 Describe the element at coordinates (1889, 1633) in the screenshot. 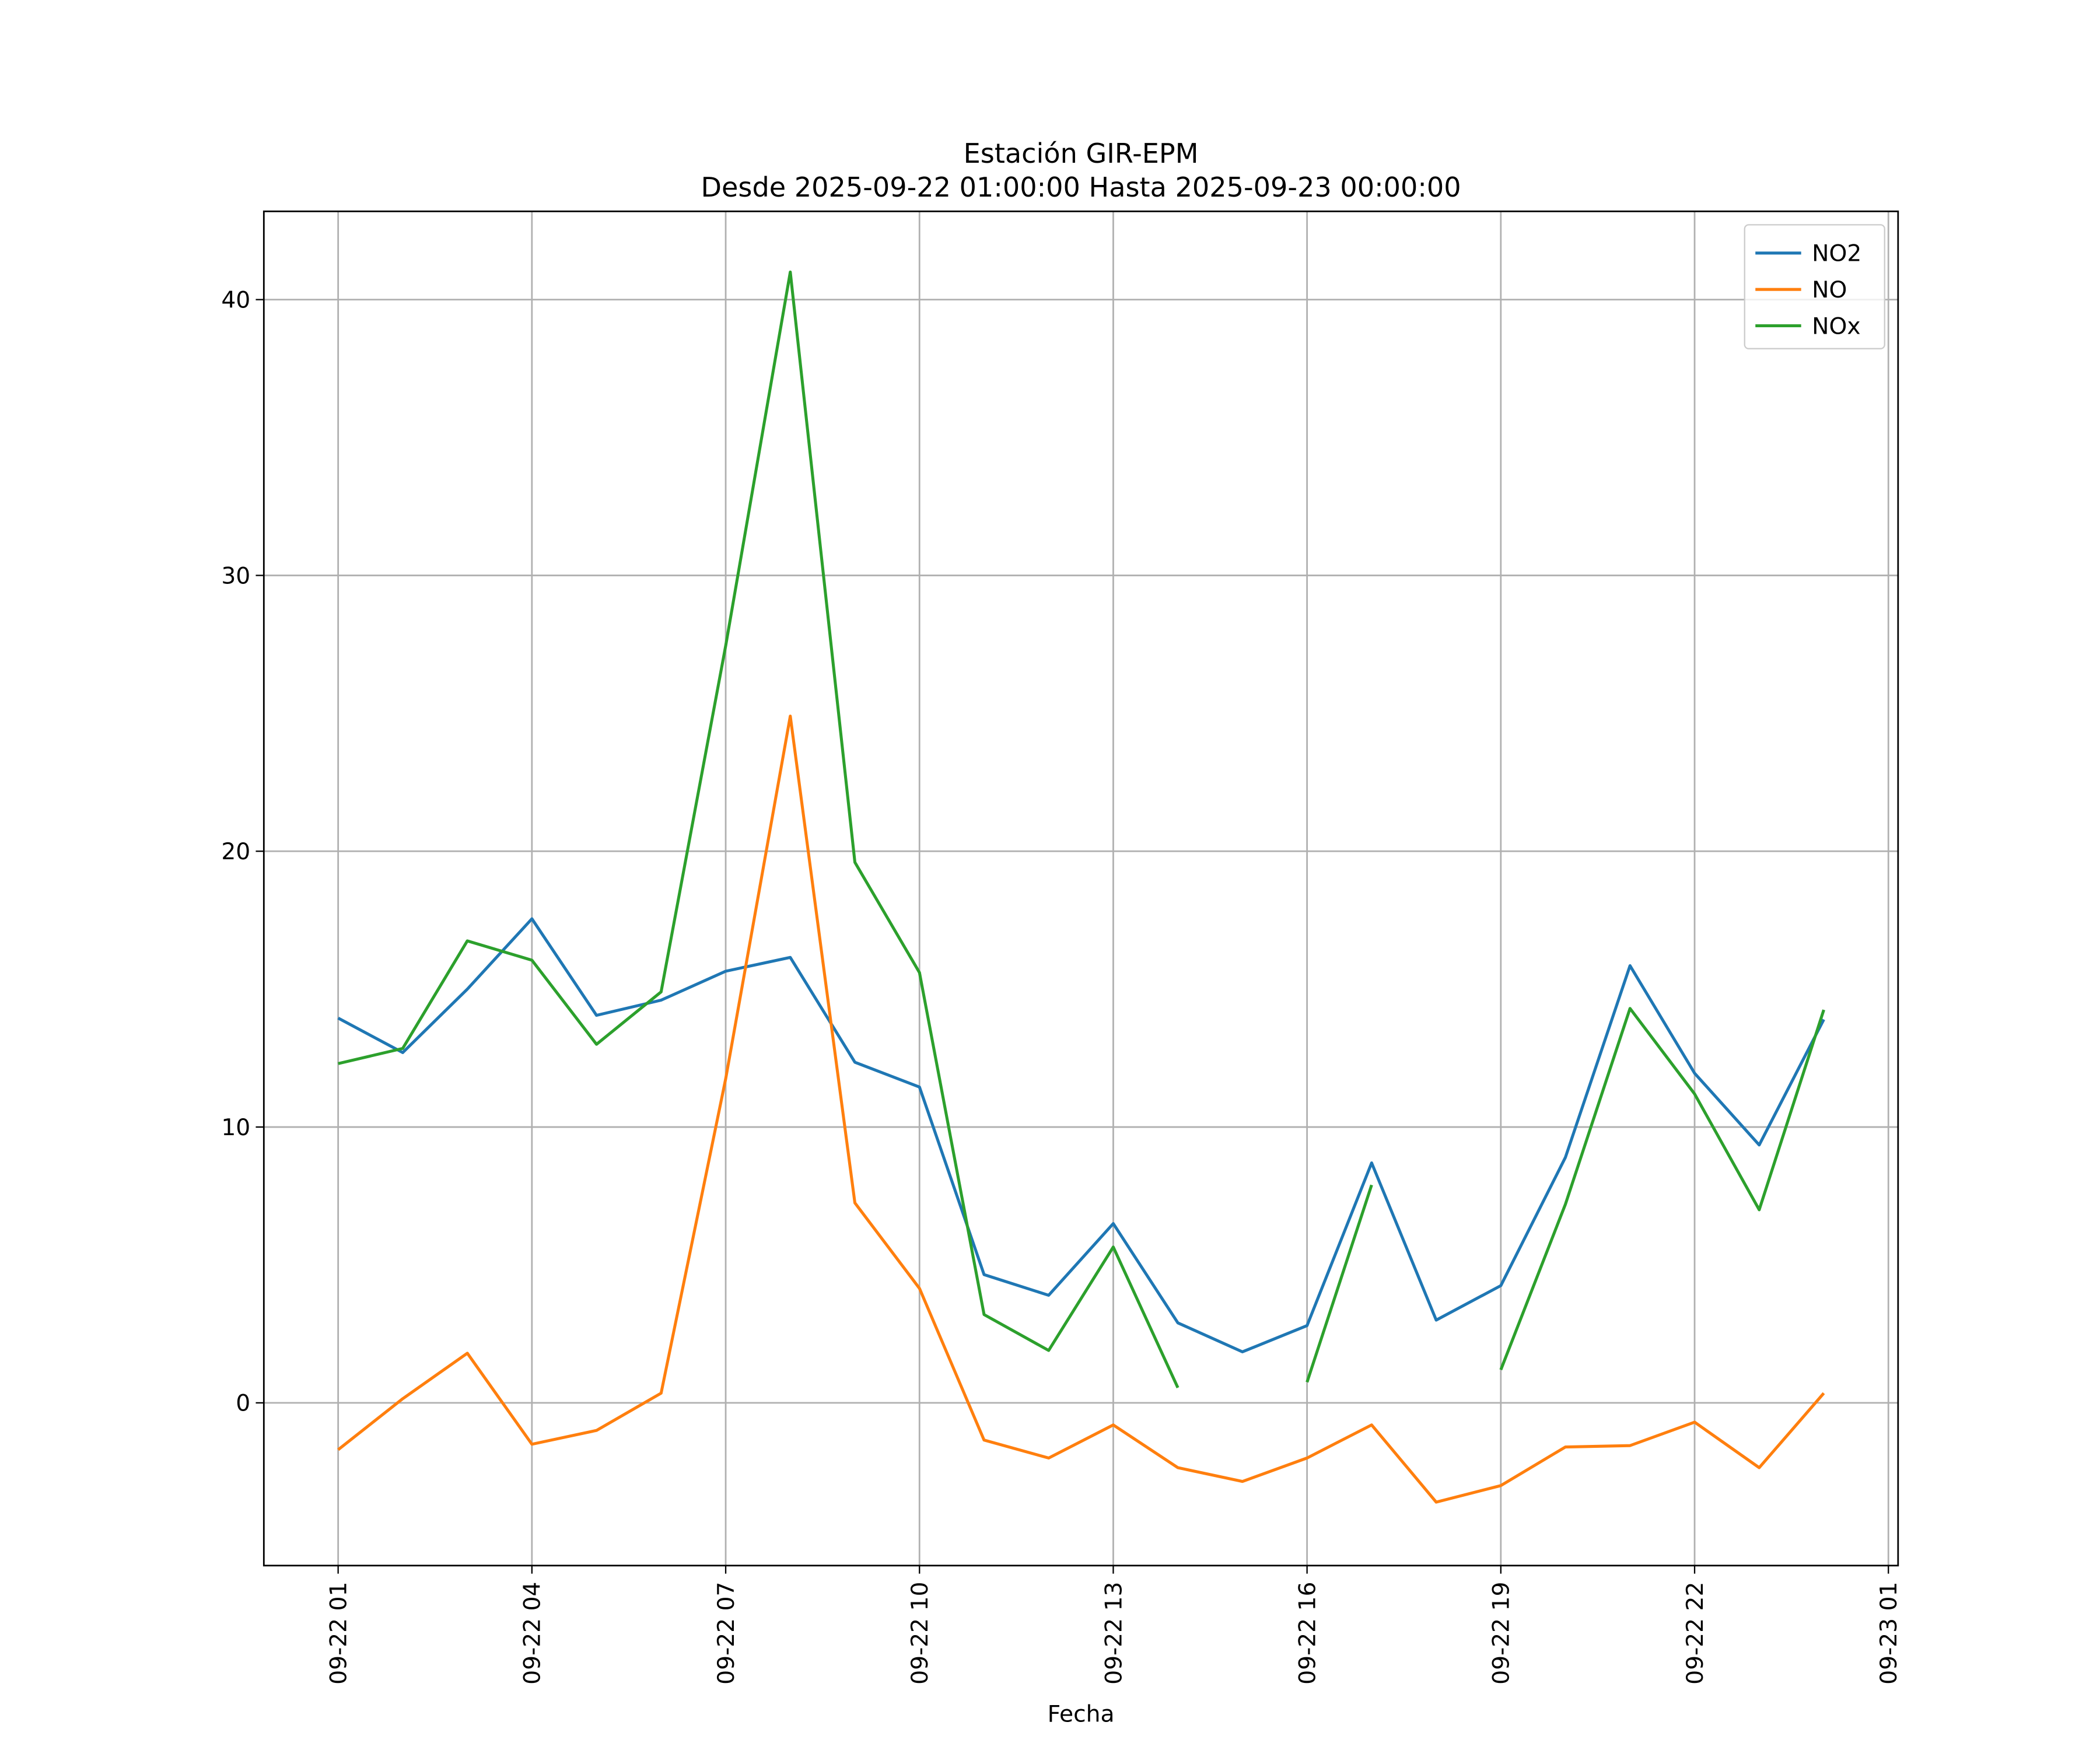

I see `x-tick-label: 09-23 01` at that location.